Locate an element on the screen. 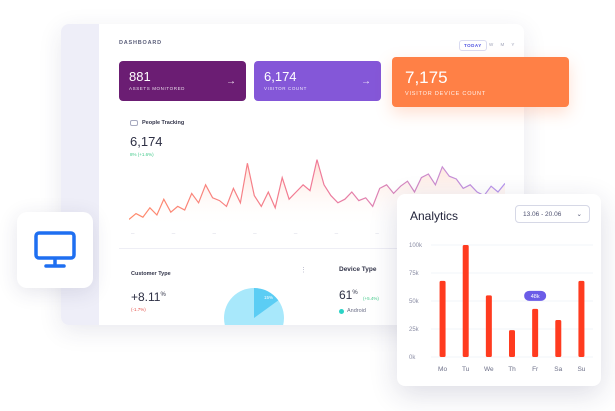 This screenshot has height=411, width=615. device-legend: Android is located at coordinates (352, 311).